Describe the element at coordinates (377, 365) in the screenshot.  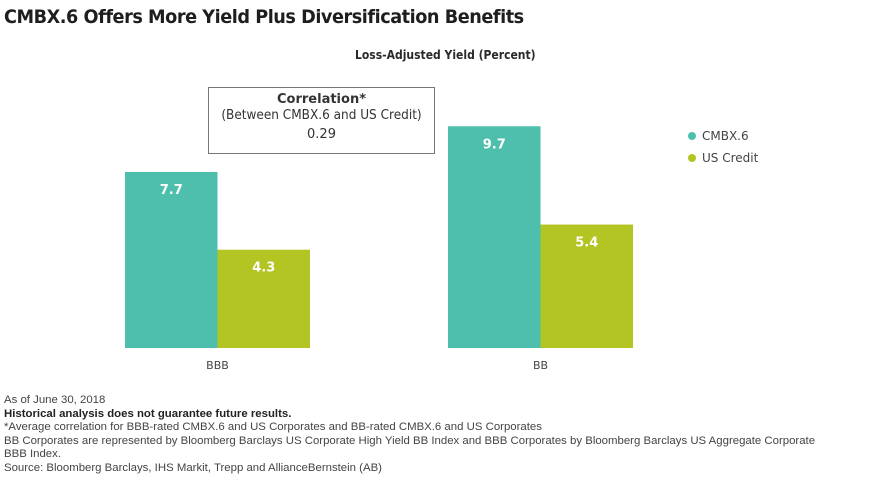
I see `category-labels-group: BBB BB` at that location.